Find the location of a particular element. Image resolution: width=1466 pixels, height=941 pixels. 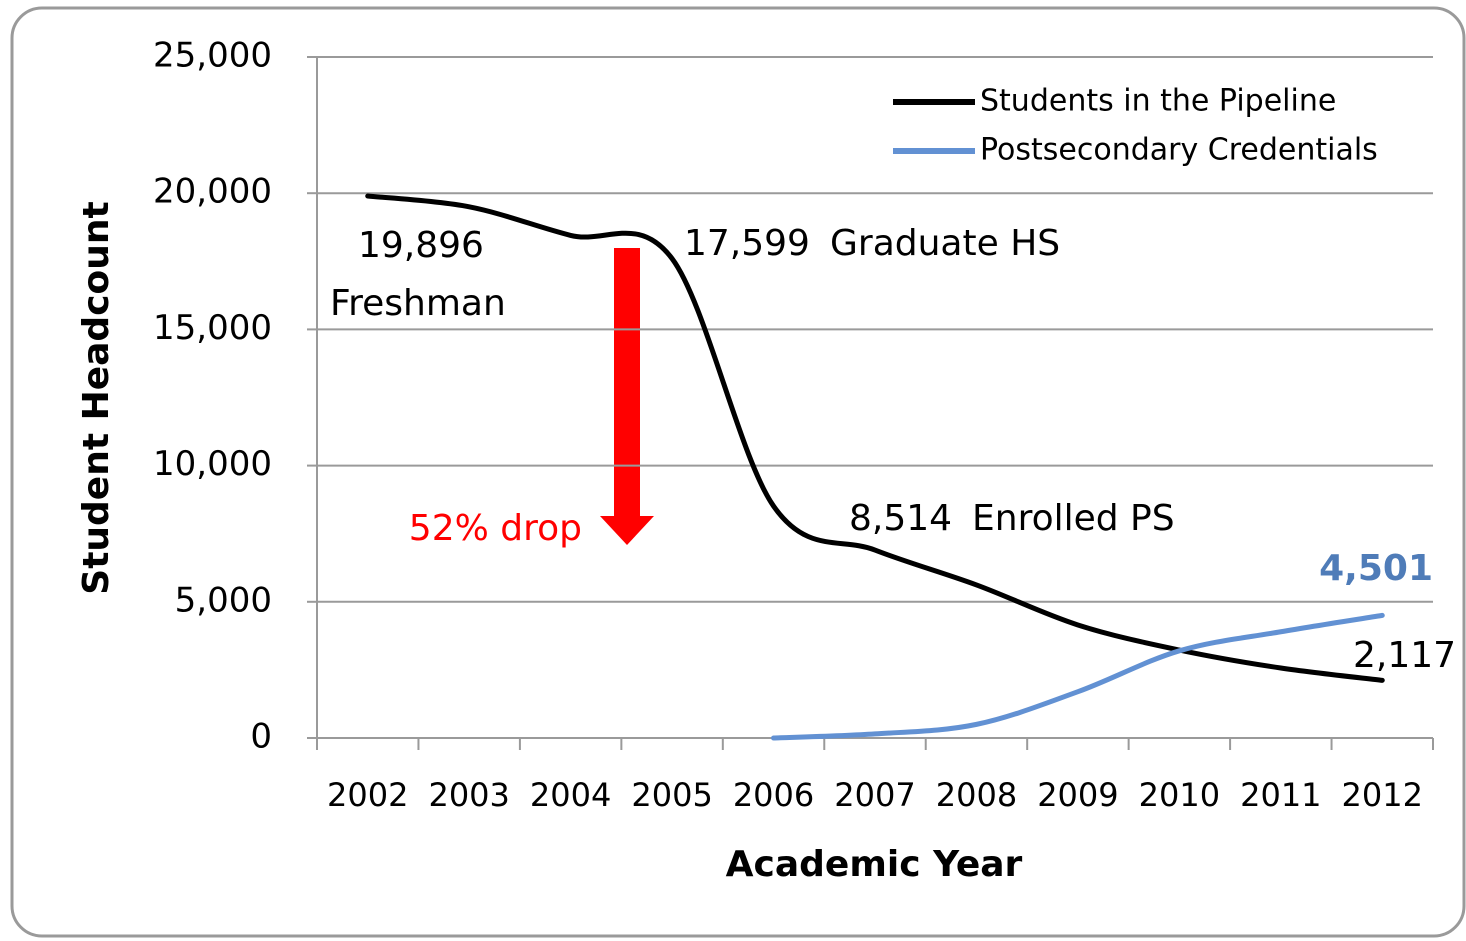

x-tick-label: 2010 is located at coordinates (1179, 795).